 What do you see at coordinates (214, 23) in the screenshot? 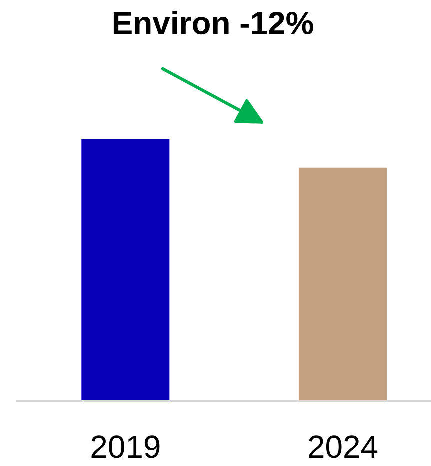
I see `chart-title: Environ -12%` at bounding box center [214, 23].